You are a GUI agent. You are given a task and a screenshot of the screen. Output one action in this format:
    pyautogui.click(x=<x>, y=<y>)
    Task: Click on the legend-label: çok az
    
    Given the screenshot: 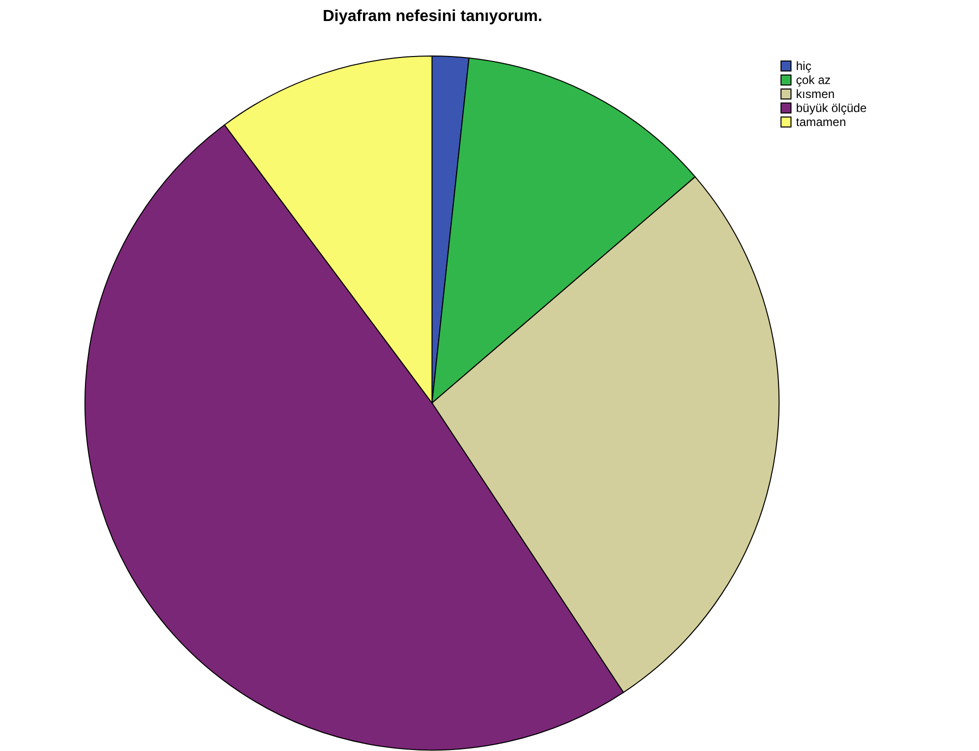 What is the action you would take?
    pyautogui.click(x=813, y=80)
    